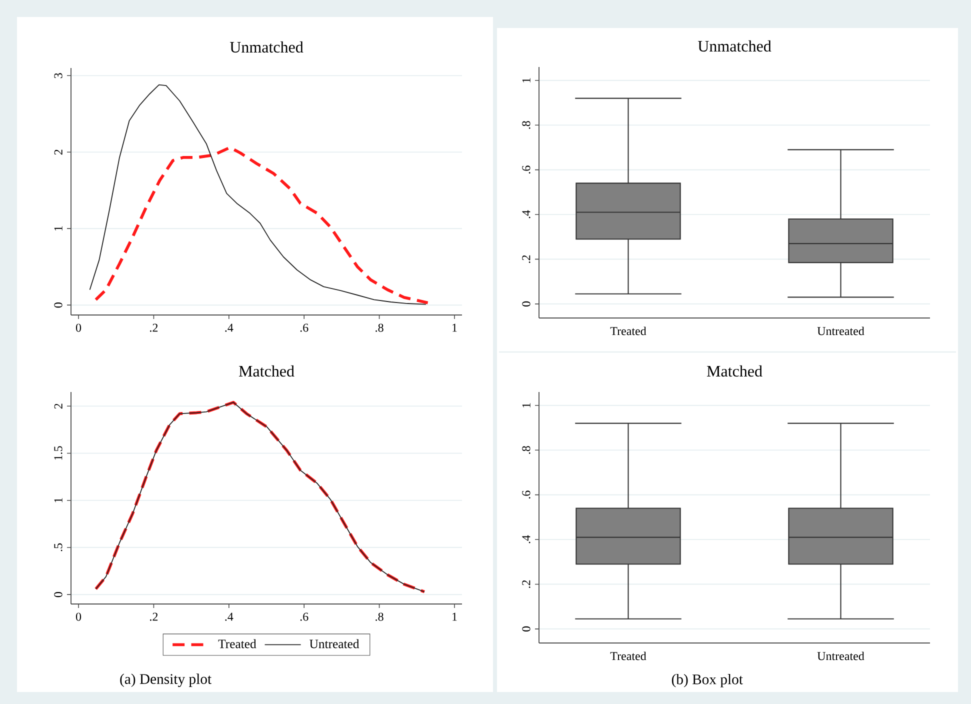 This screenshot has height=704, width=971. What do you see at coordinates (257, 194) in the screenshot?
I see `line-series` at bounding box center [257, 194].